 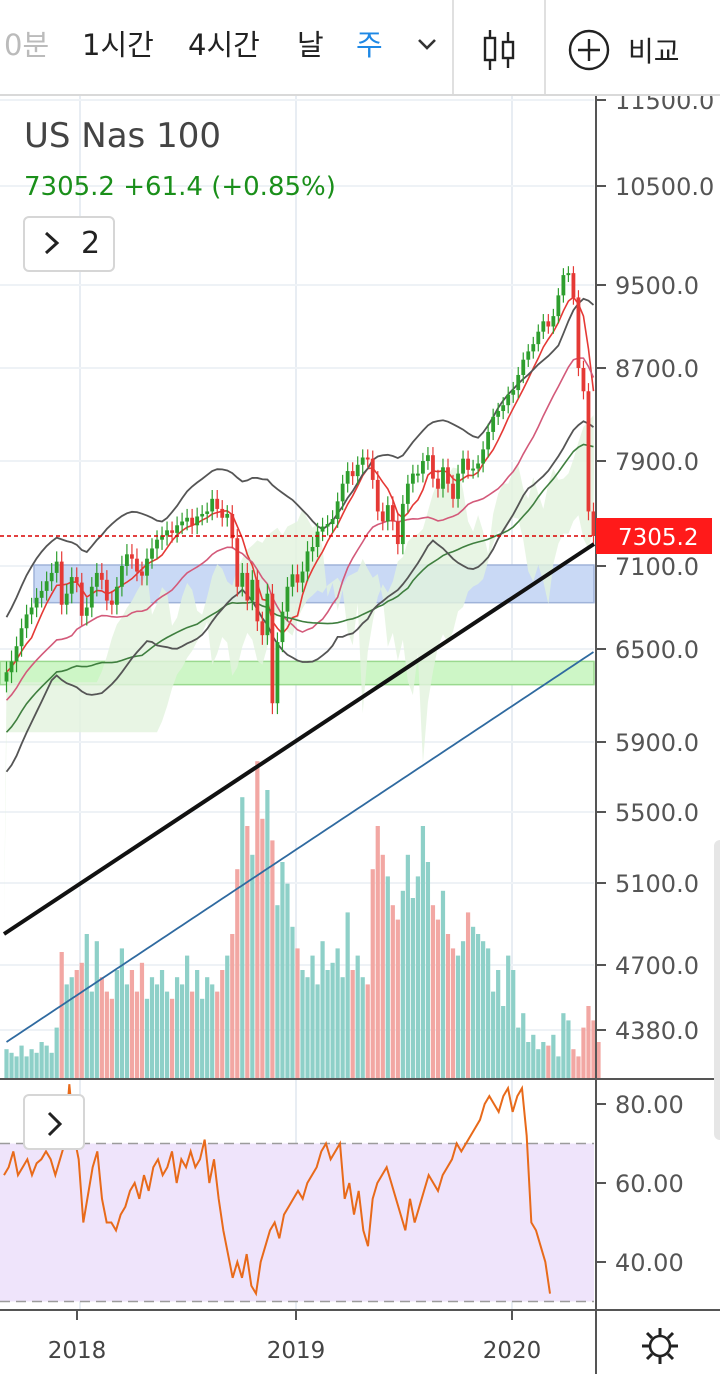 What do you see at coordinates (91, 243) in the screenshot?
I see `indicators-count: 2` at bounding box center [91, 243].